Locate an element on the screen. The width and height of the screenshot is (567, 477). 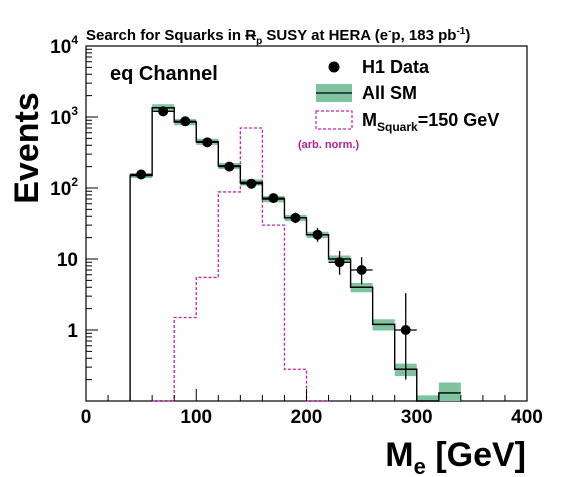
x-tick-label: 200 is located at coordinates (307, 417).